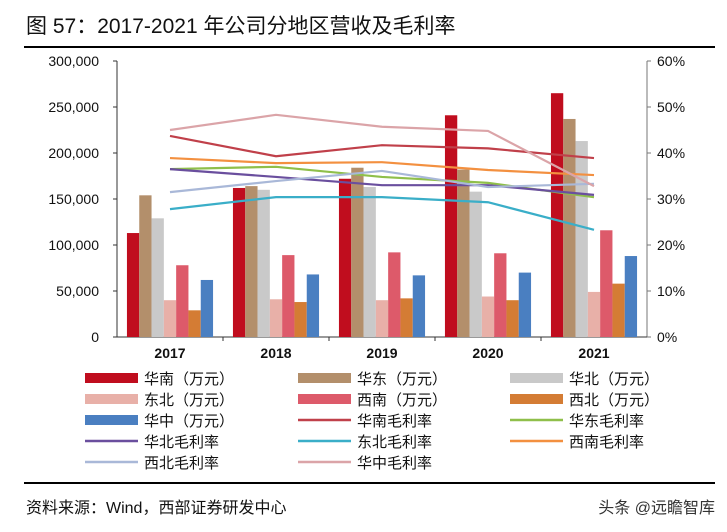 Image resolution: width=727 pixels, height=532 pixels. I want to click on x-tick-label: 2017, so click(169, 353).